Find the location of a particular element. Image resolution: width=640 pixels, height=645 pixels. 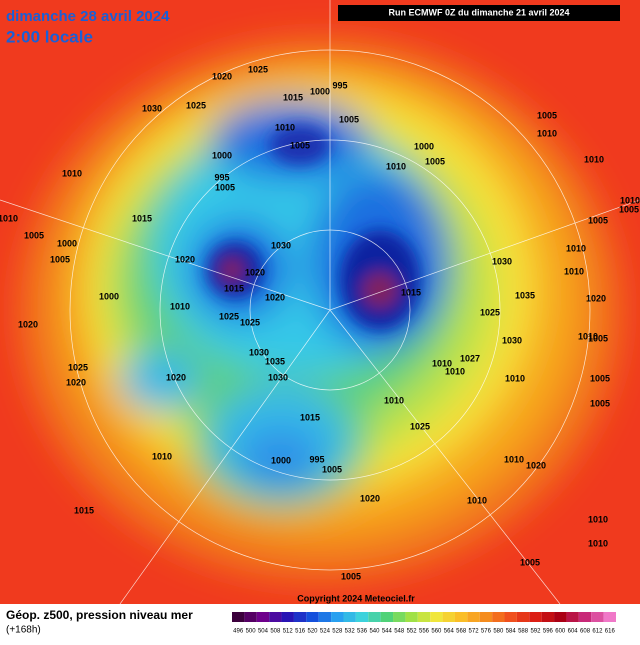

scale-label: 576 is located at coordinates (486, 632).